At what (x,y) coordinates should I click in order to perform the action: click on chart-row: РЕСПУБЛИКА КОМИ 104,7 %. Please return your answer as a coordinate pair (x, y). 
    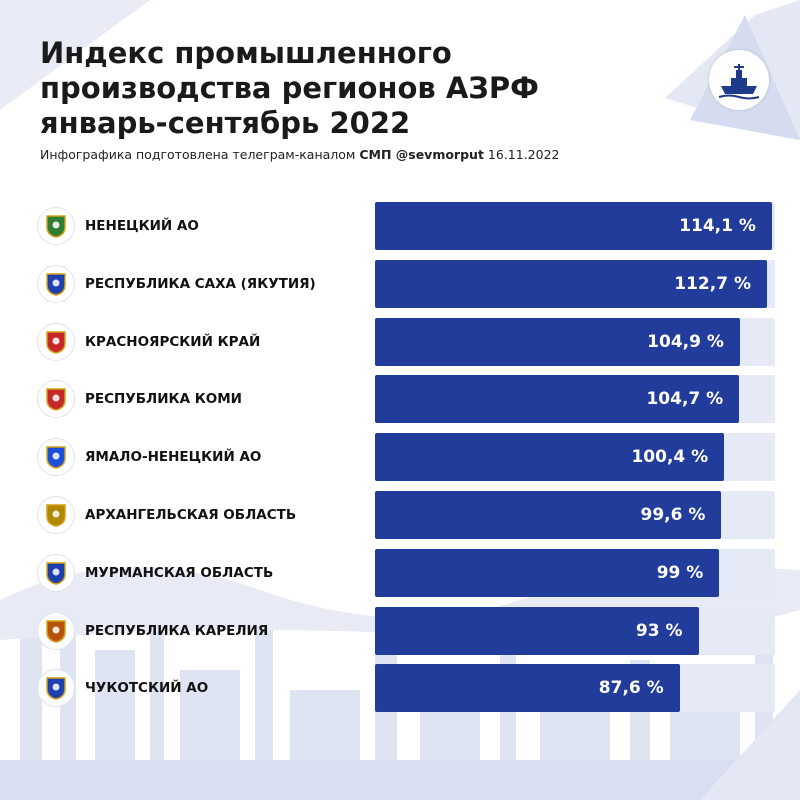
    Looking at the image, I should click on (400, 399).